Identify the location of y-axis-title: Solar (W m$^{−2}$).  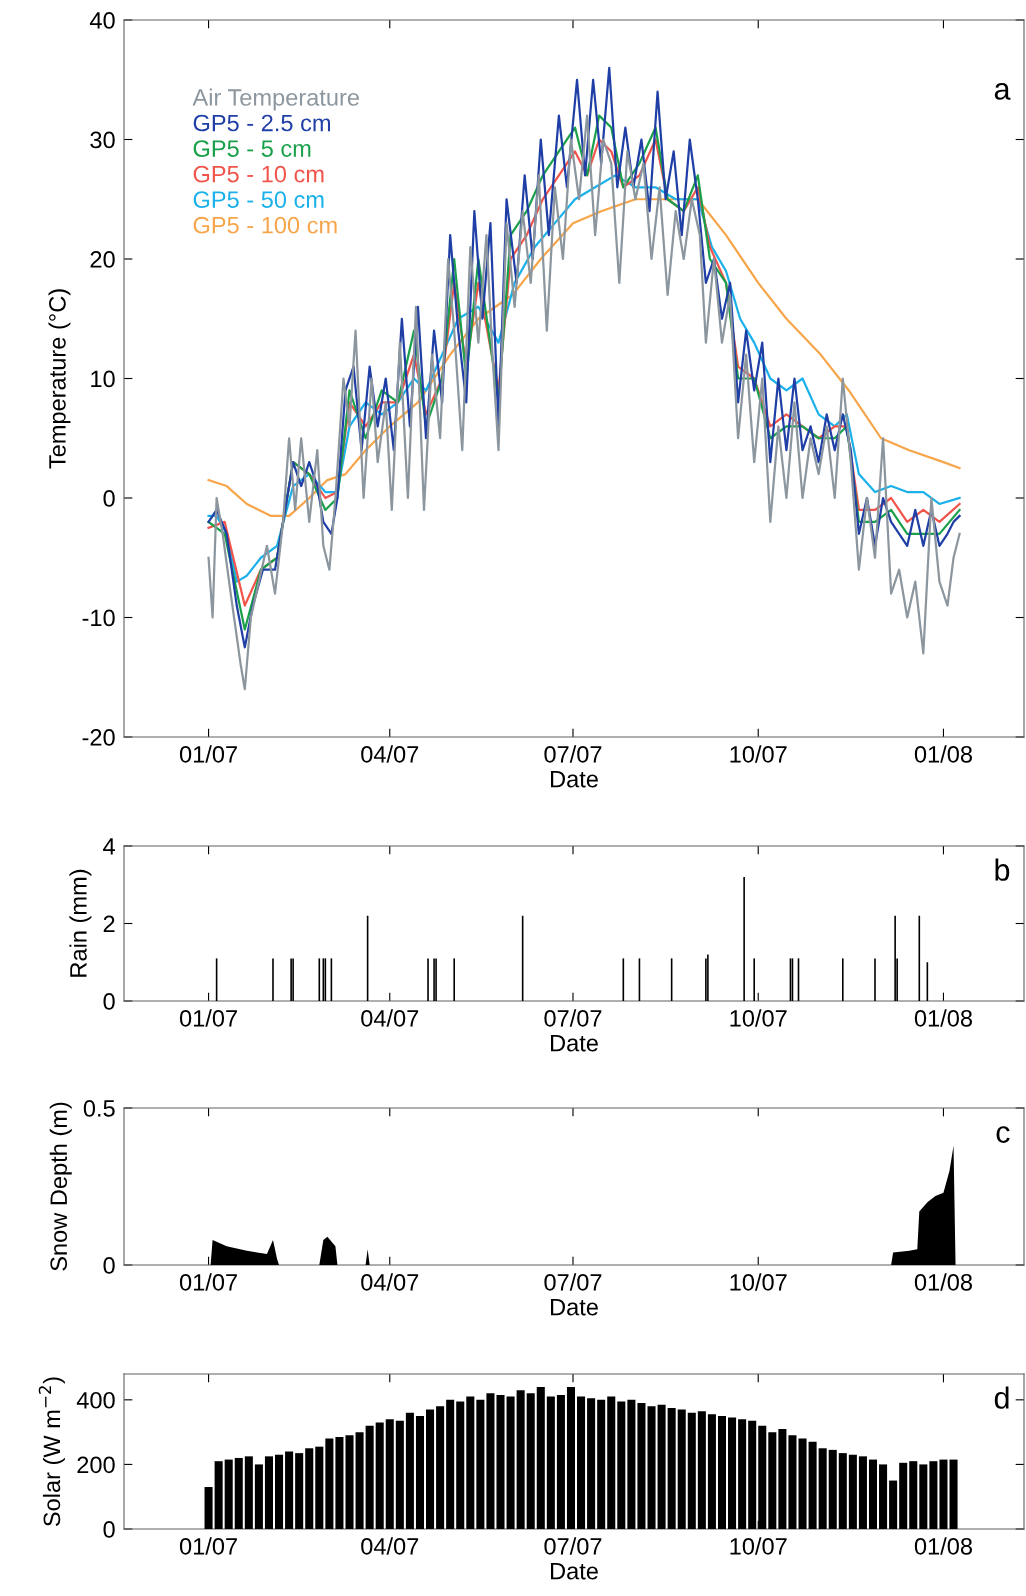
(51, 1452).